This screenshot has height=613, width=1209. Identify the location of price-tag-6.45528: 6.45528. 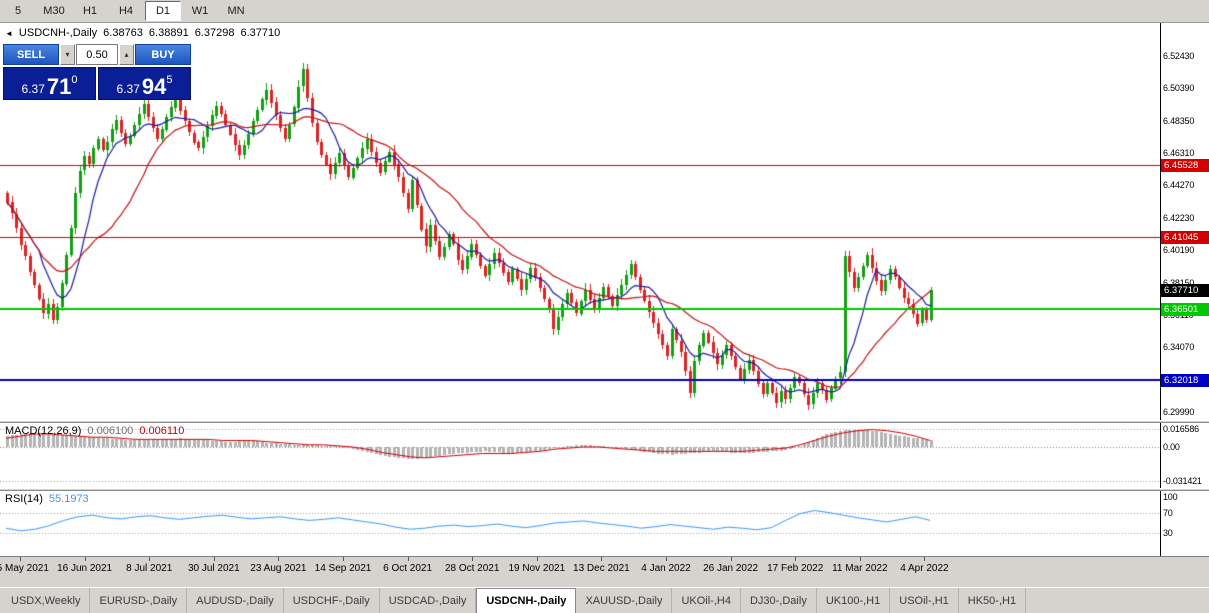
(1185, 166).